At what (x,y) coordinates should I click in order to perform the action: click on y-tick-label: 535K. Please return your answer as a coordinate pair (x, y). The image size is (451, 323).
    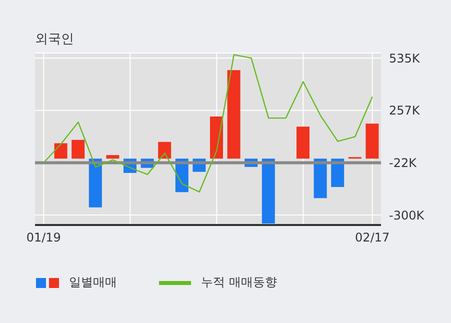
    Looking at the image, I should click on (405, 58).